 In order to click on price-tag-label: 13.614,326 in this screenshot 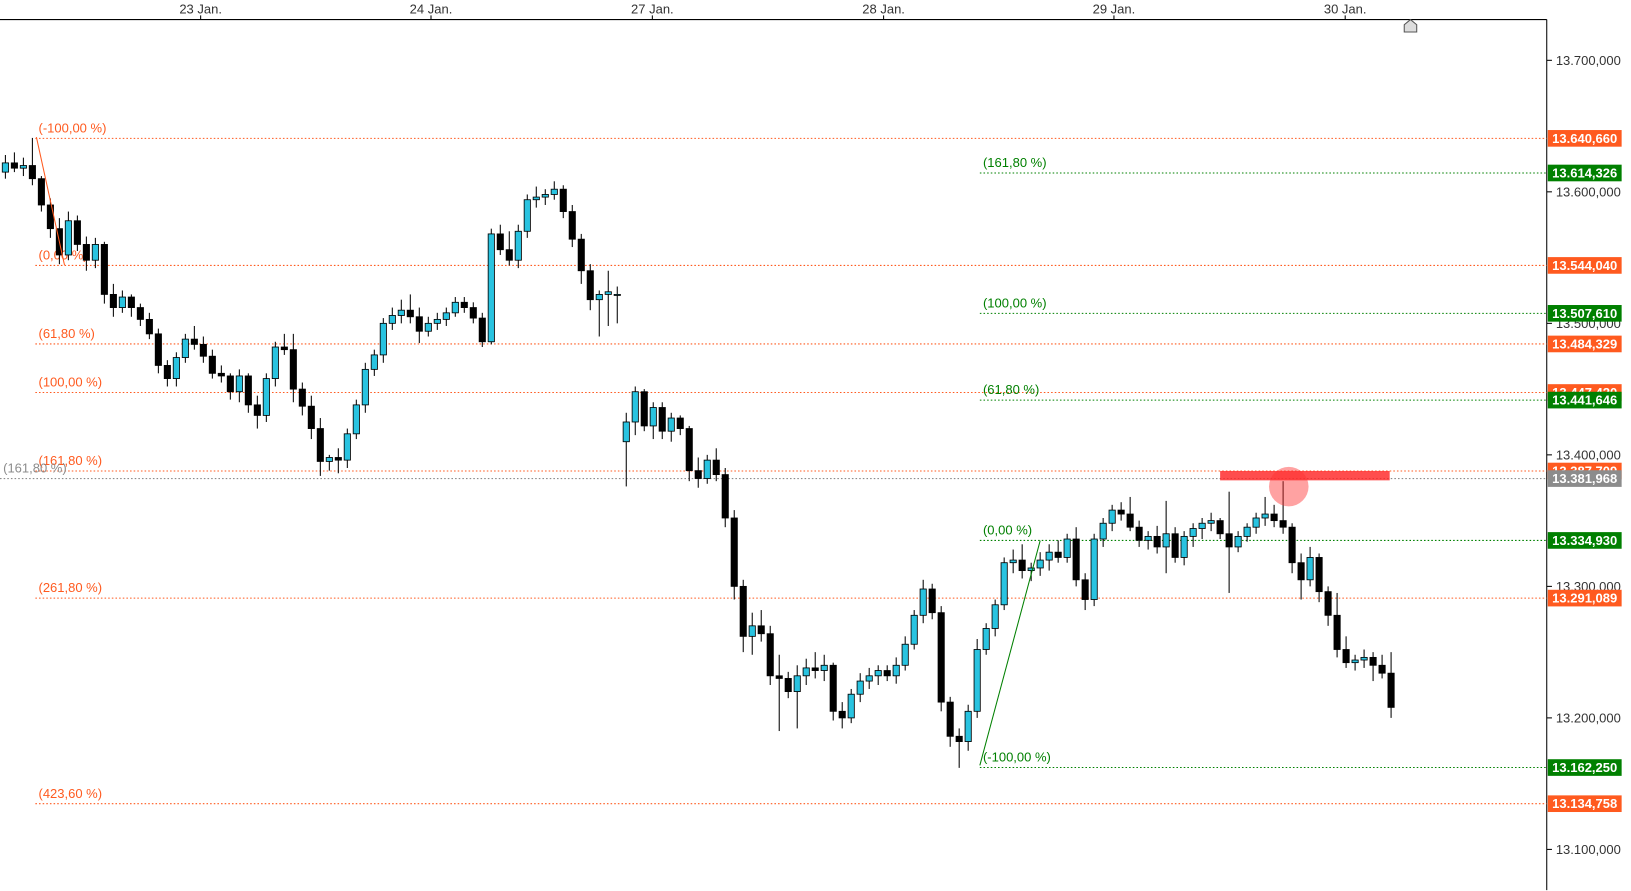, I will do `click(1584, 172)`.